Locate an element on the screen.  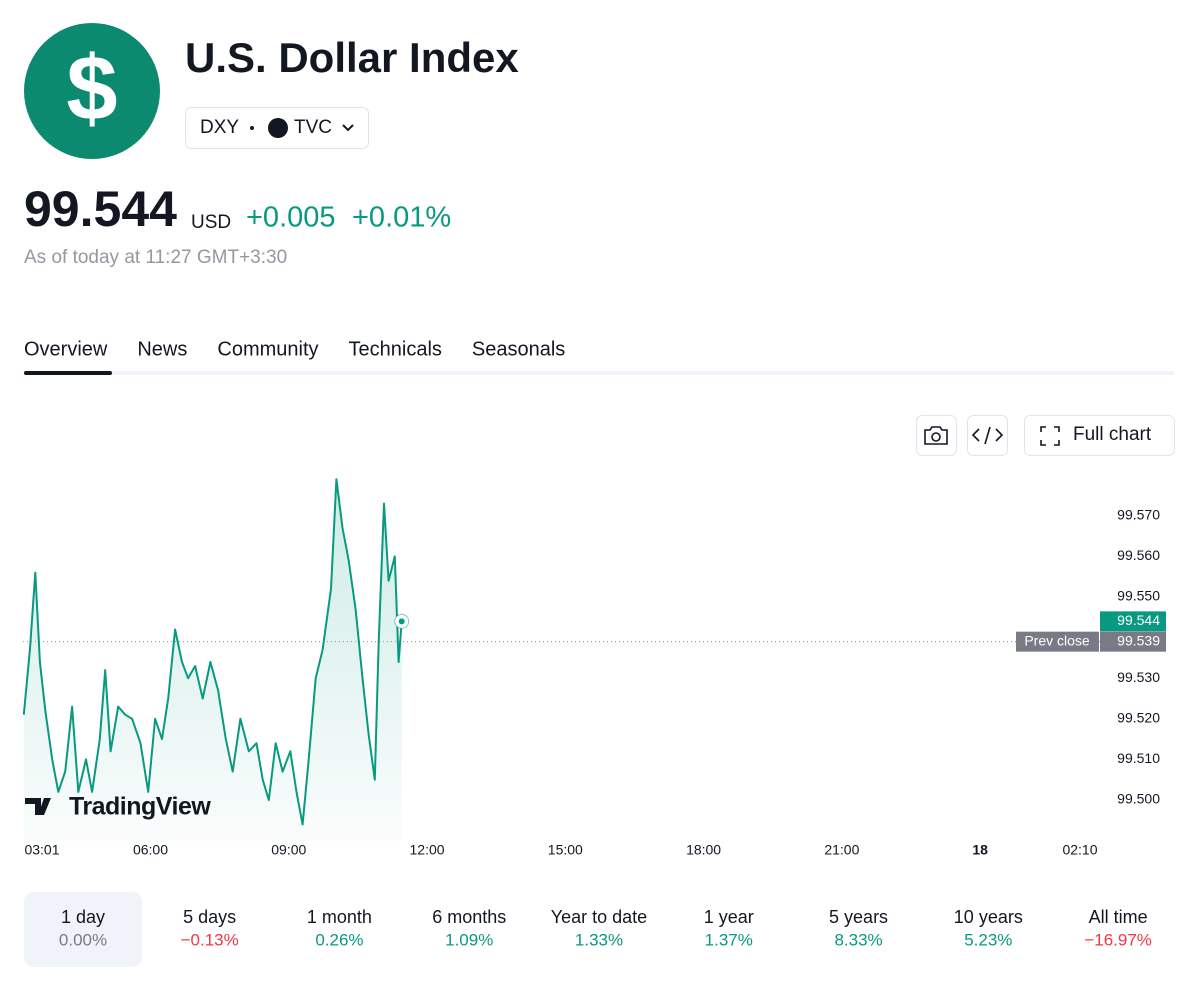
prev-close-value: 99.539 is located at coordinates (1138, 640).